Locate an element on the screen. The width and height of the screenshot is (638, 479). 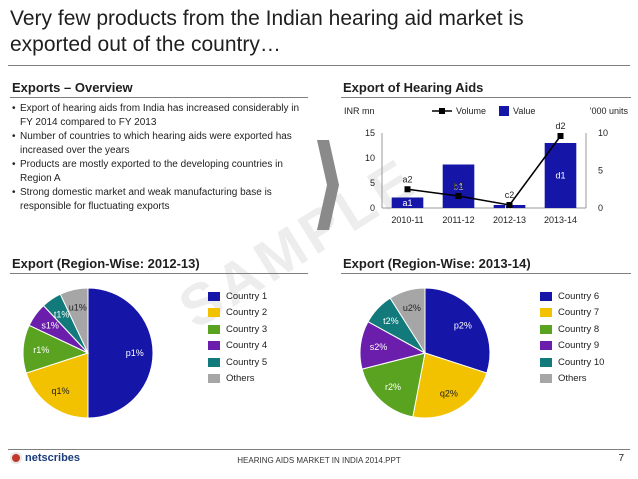
legend-label: Country 2 is located at coordinates (247, 313).